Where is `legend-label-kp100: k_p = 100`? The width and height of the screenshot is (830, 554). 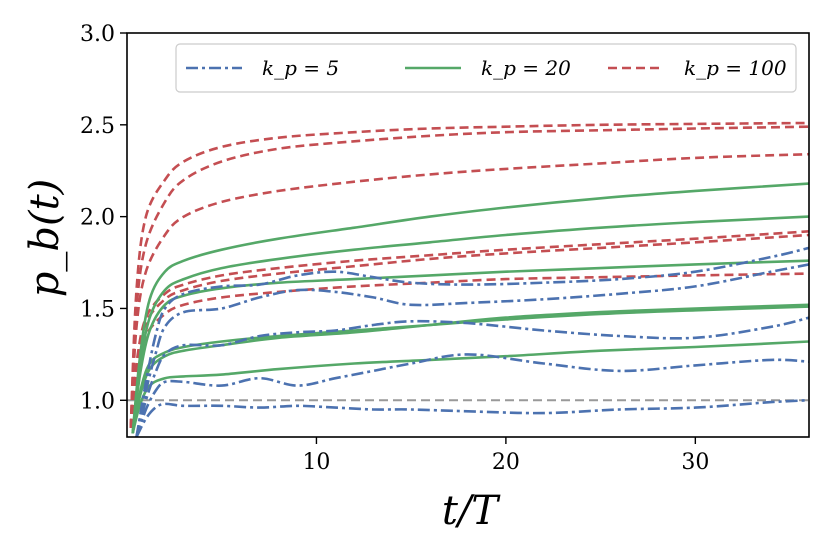 legend-label-kp100: k_p = 100 is located at coordinates (735, 68).